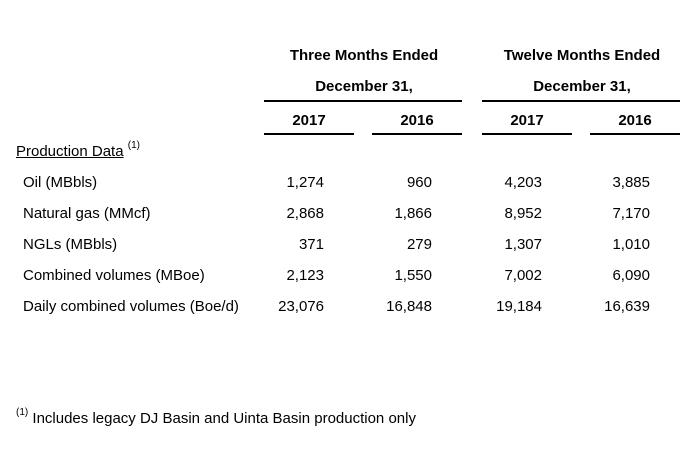  Describe the element at coordinates (114, 275) in the screenshot. I see `row-label: Combined volumes (MBoe)` at that location.